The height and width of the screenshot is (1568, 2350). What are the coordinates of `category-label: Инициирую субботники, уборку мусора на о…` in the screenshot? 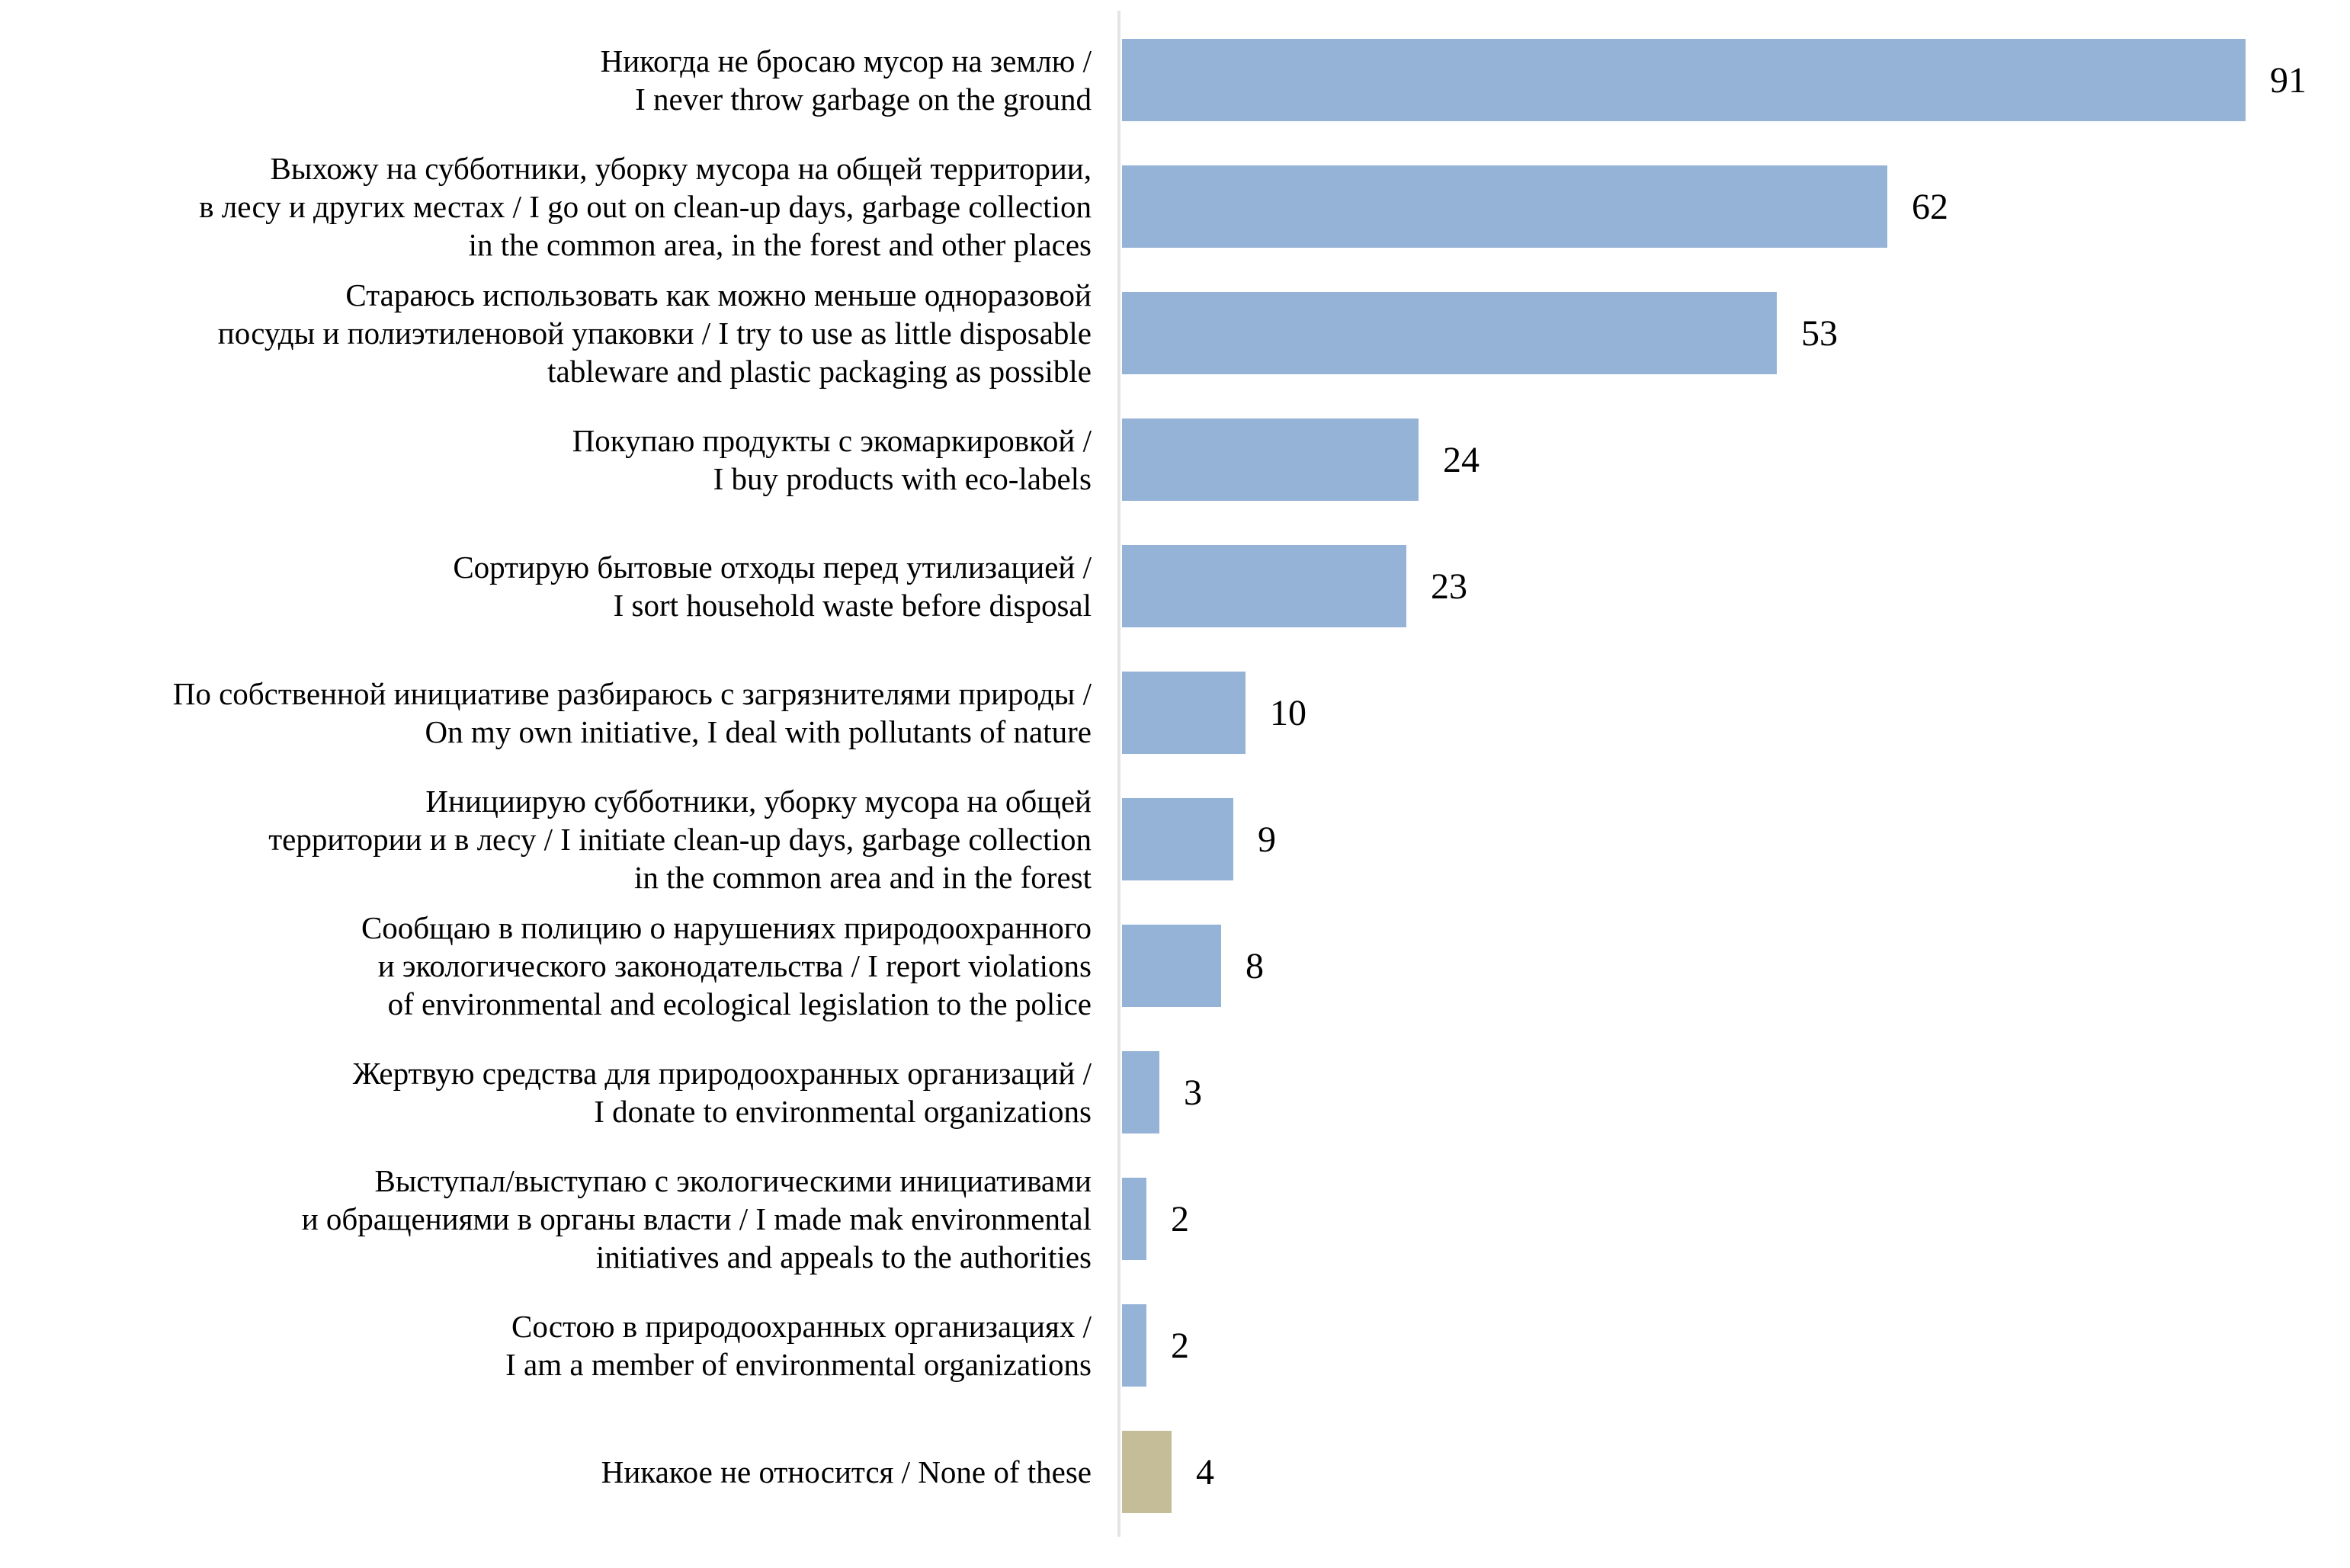 It's located at (680, 839).